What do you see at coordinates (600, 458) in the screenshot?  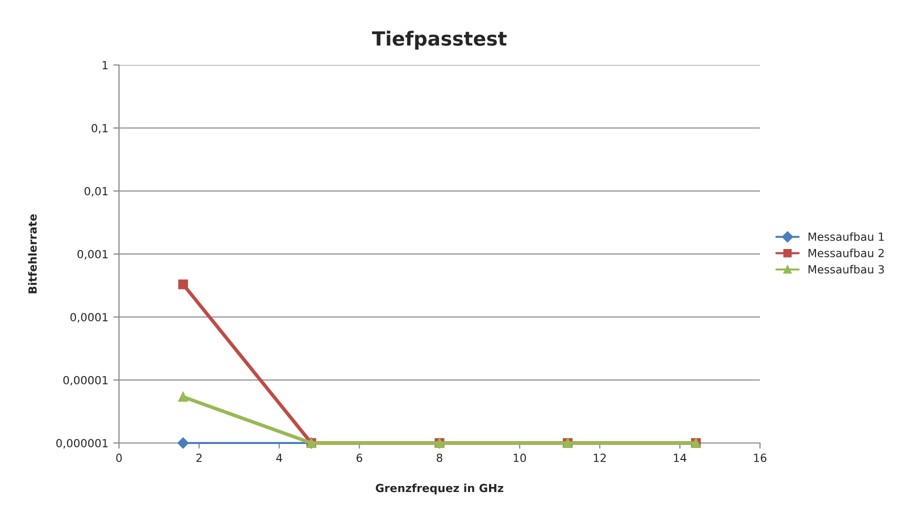 I see `x-tick-label: 12` at bounding box center [600, 458].